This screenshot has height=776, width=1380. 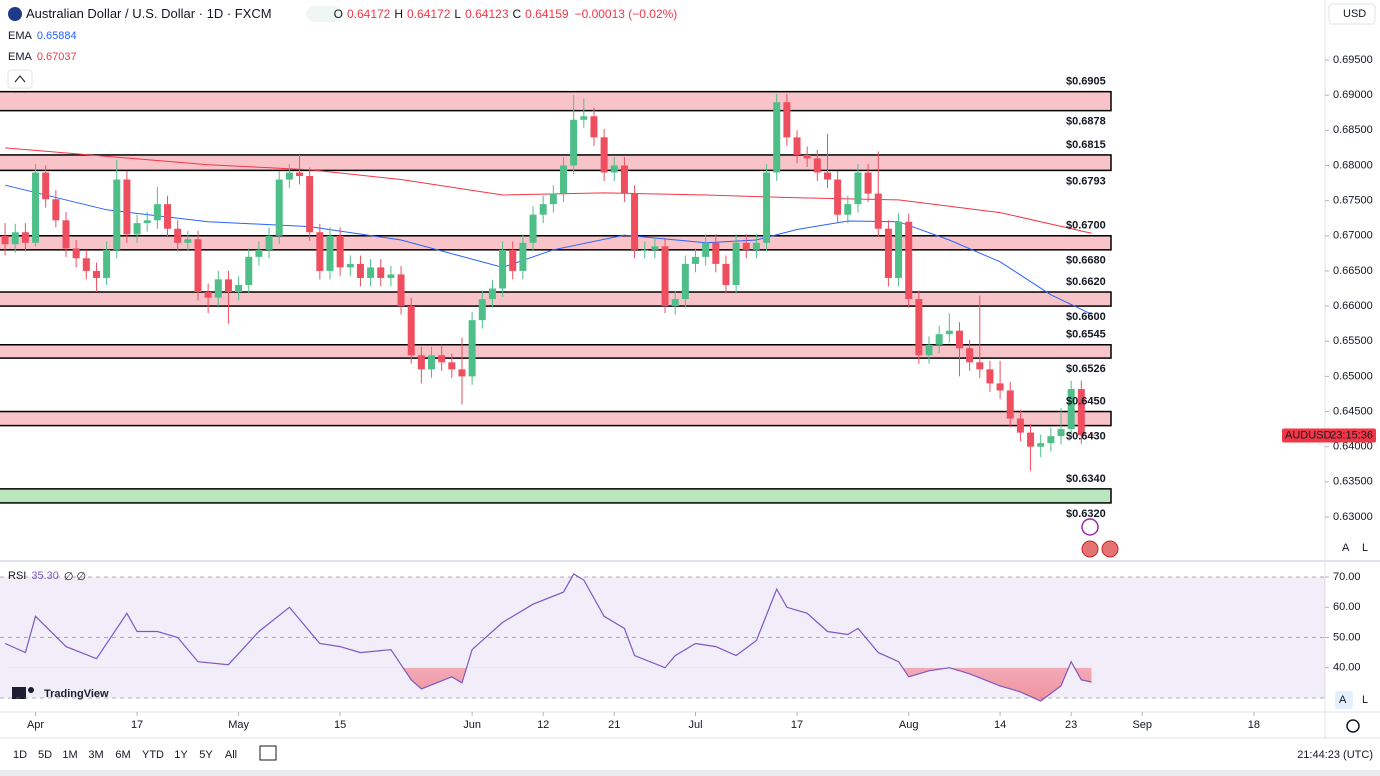 I want to click on y-tick-label: 0.65000, so click(x=1353, y=376).